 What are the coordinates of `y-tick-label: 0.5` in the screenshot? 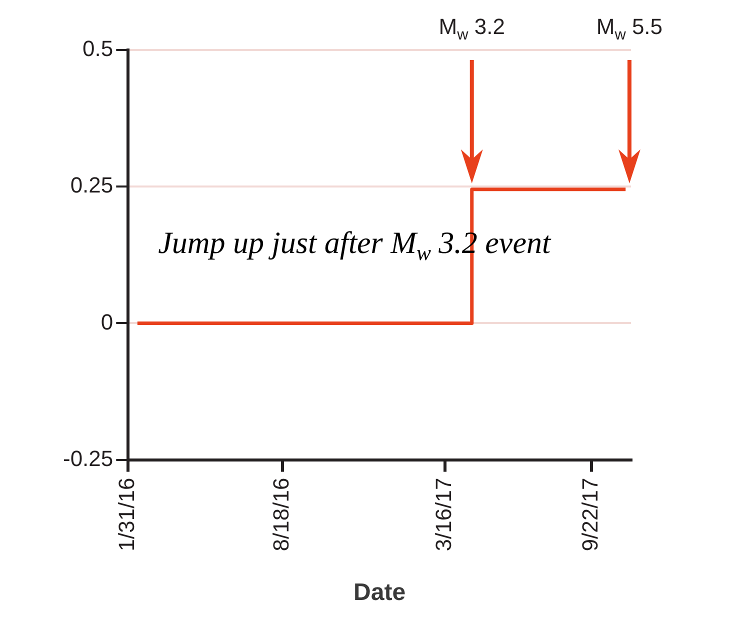 It's located at (98, 49).